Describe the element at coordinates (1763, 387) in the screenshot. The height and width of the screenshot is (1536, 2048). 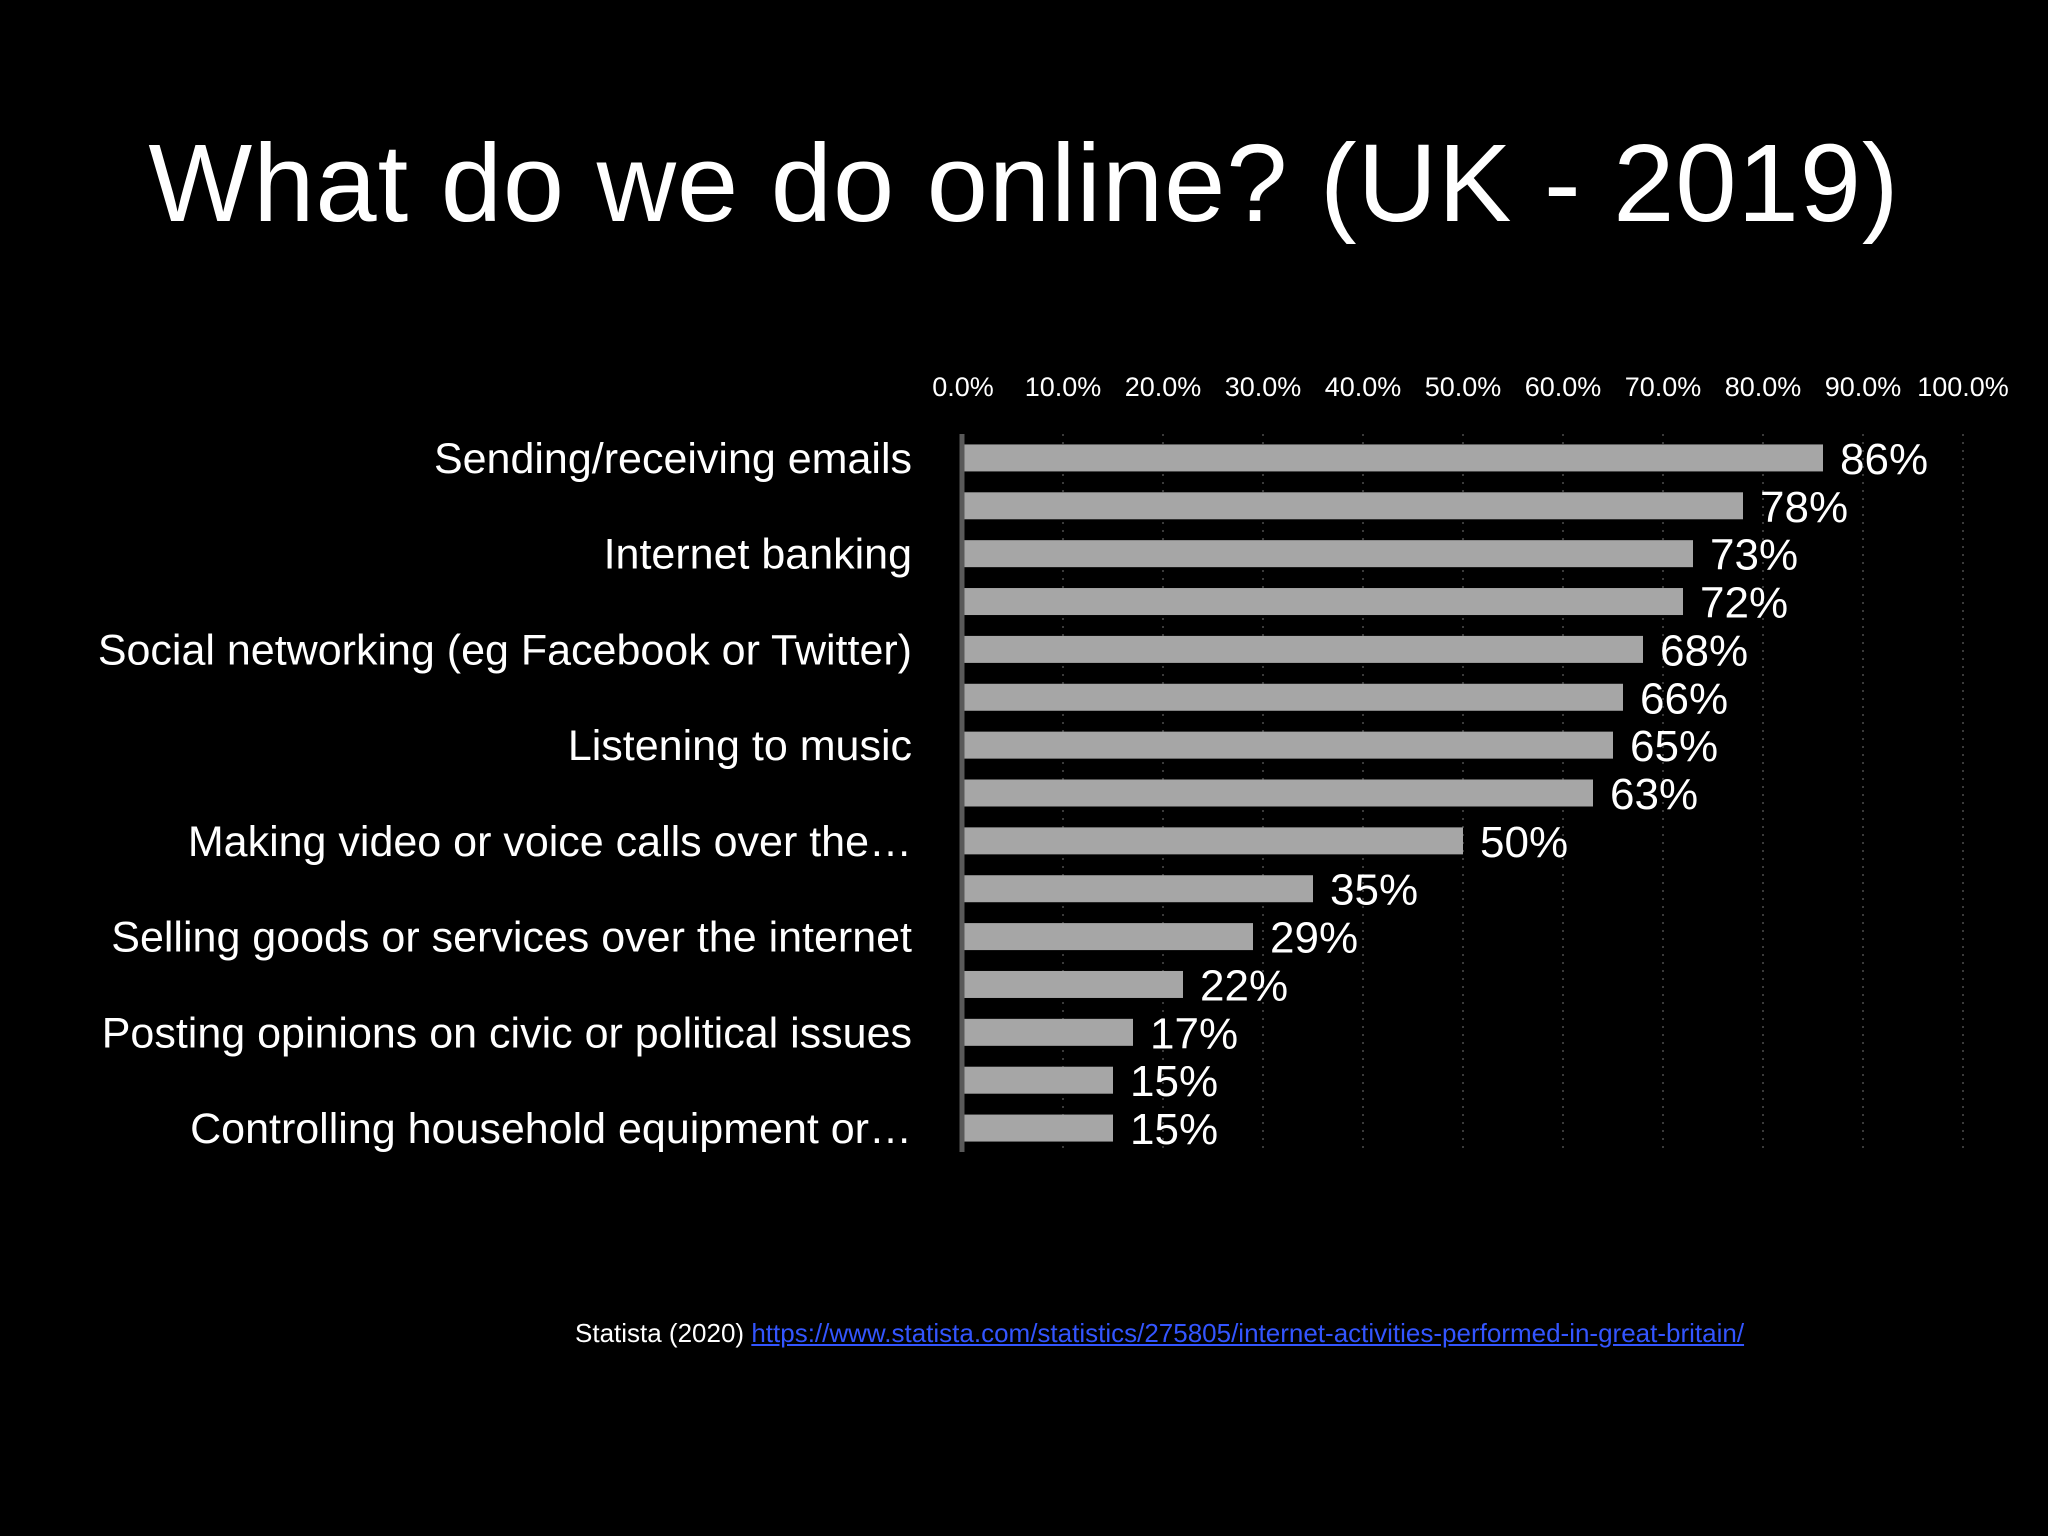
I see `x-tick-label: 80.0%` at that location.